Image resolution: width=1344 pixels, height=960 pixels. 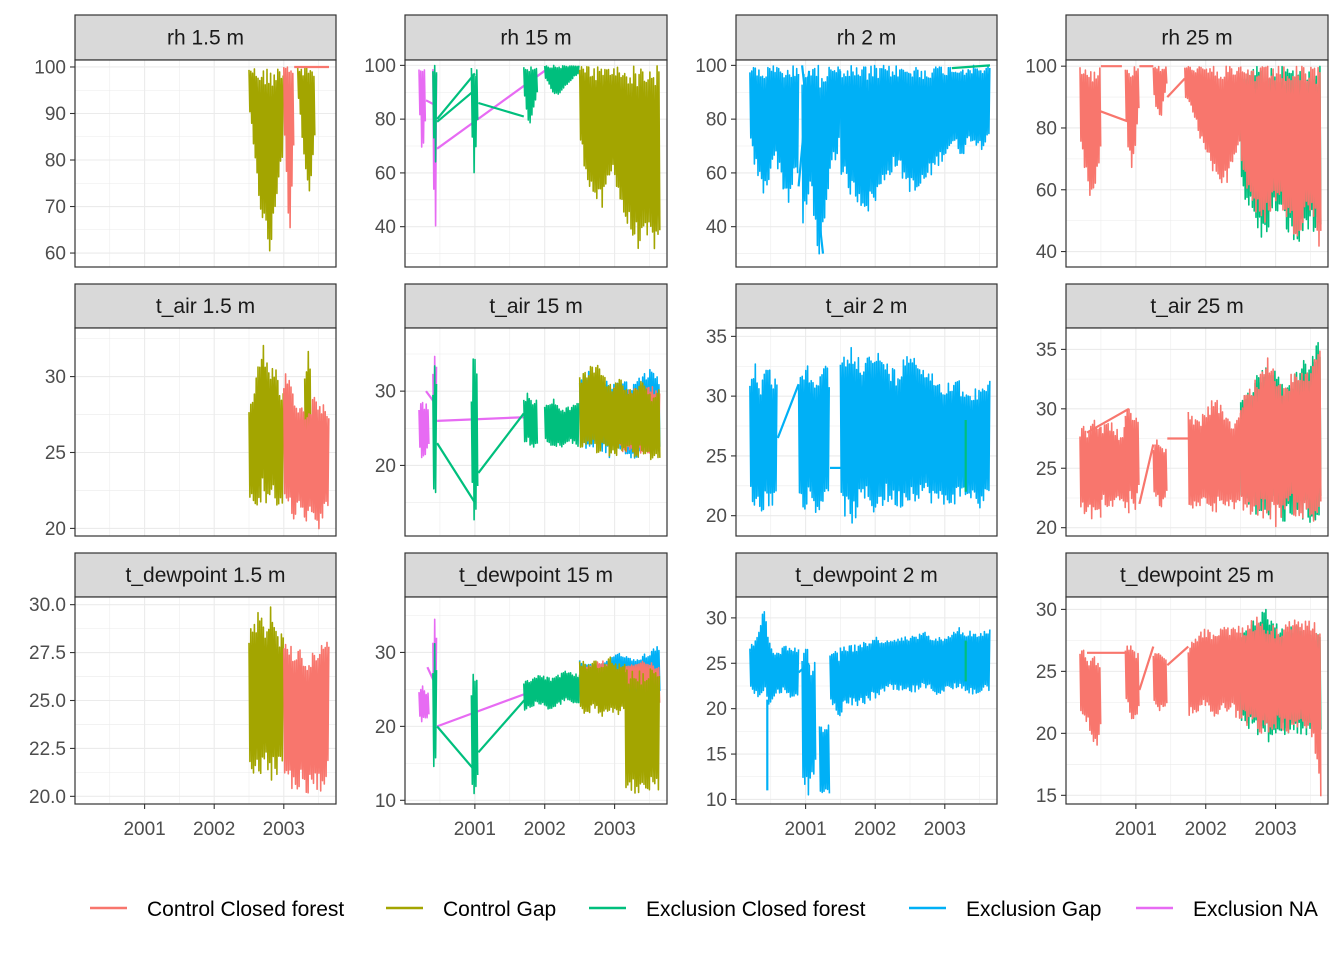 I want to click on facet-title: t_dewpoint 25 m, so click(x=1197, y=575).